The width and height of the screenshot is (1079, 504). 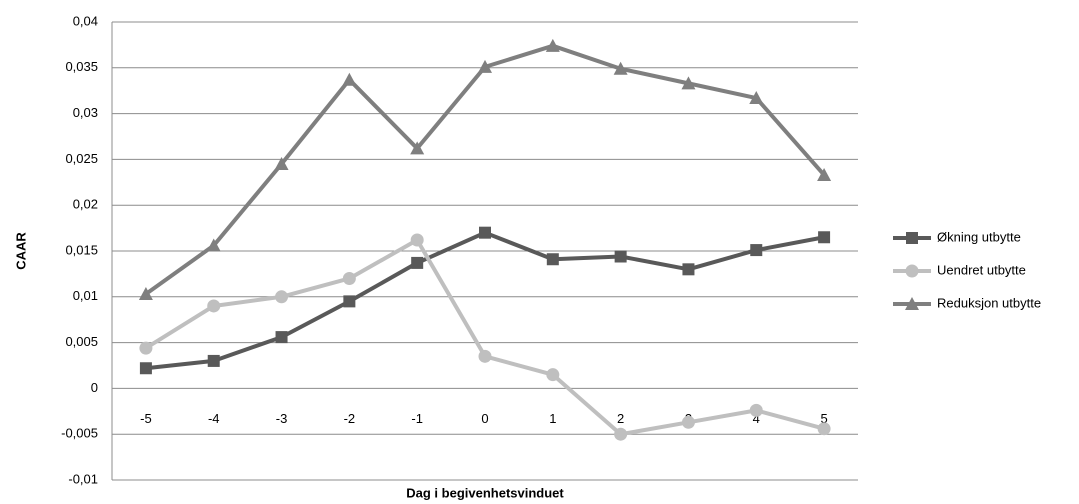 What do you see at coordinates (85, 295) in the screenshot?
I see `y-tick-label: 0,01` at bounding box center [85, 295].